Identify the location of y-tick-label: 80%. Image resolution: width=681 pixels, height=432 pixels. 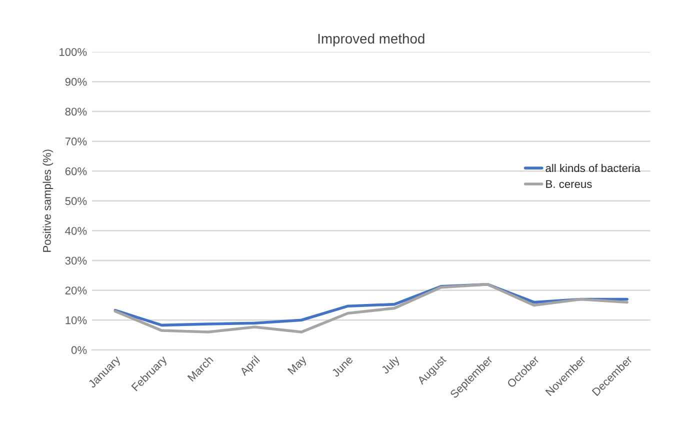
(76, 112).